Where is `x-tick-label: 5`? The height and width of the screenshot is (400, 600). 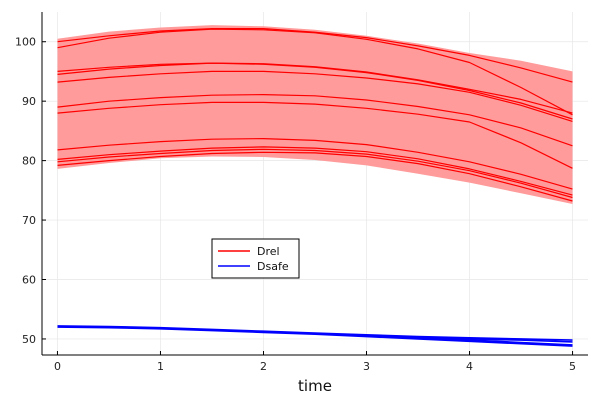 x-tick-label: 5 is located at coordinates (572, 366).